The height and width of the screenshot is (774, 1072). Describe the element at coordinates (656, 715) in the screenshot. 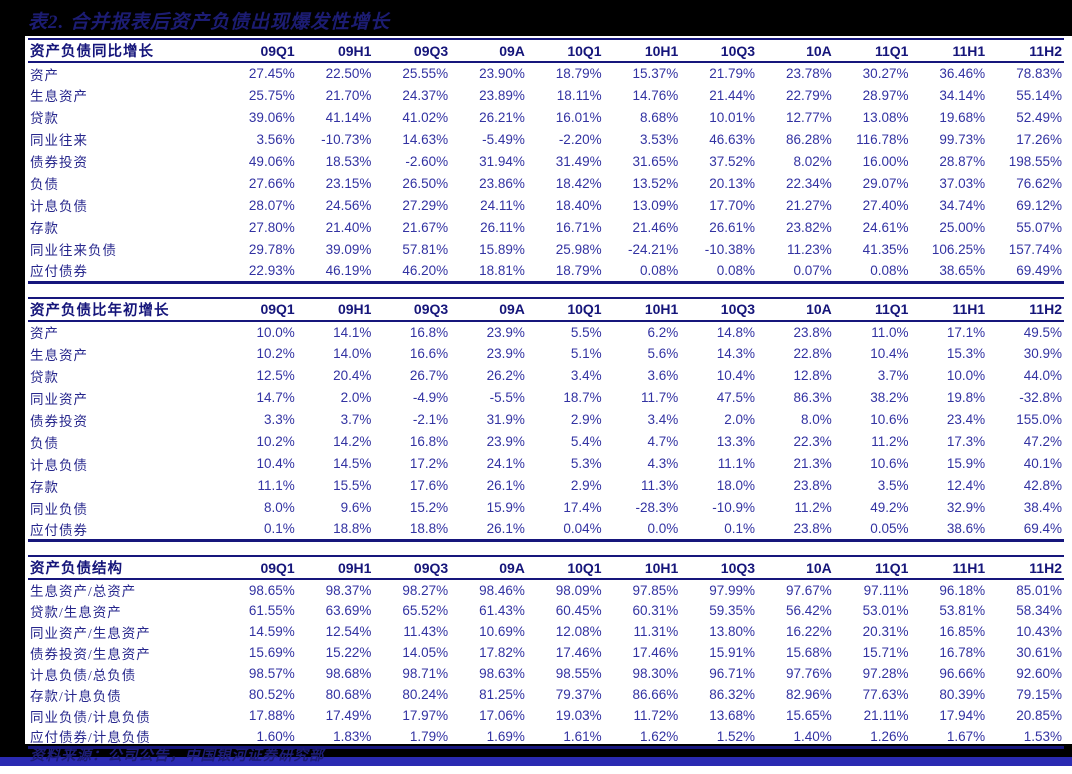

I see `cell-value: 11.72%` at that location.